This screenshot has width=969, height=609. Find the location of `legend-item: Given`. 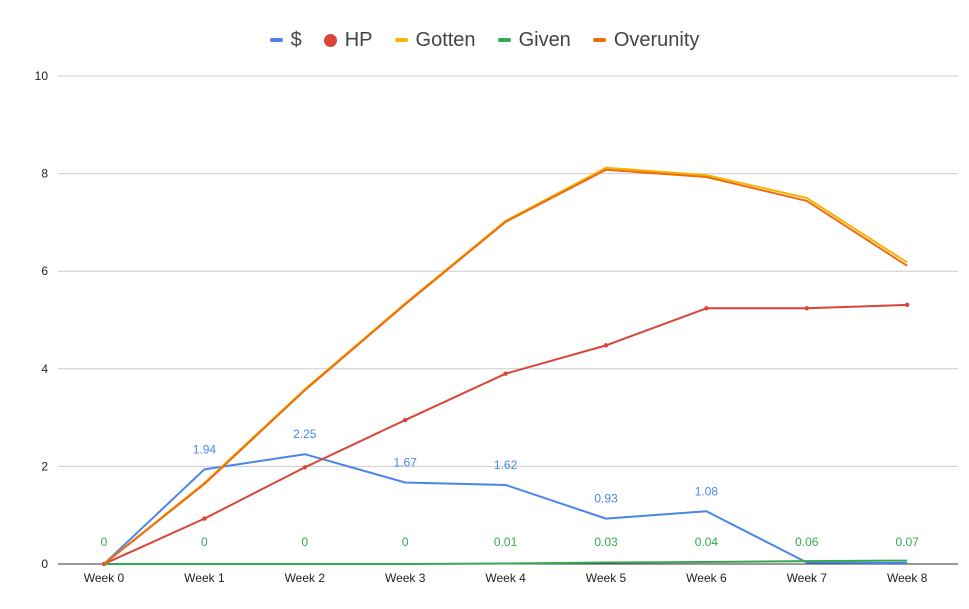

legend-item: Given is located at coordinates (534, 40).